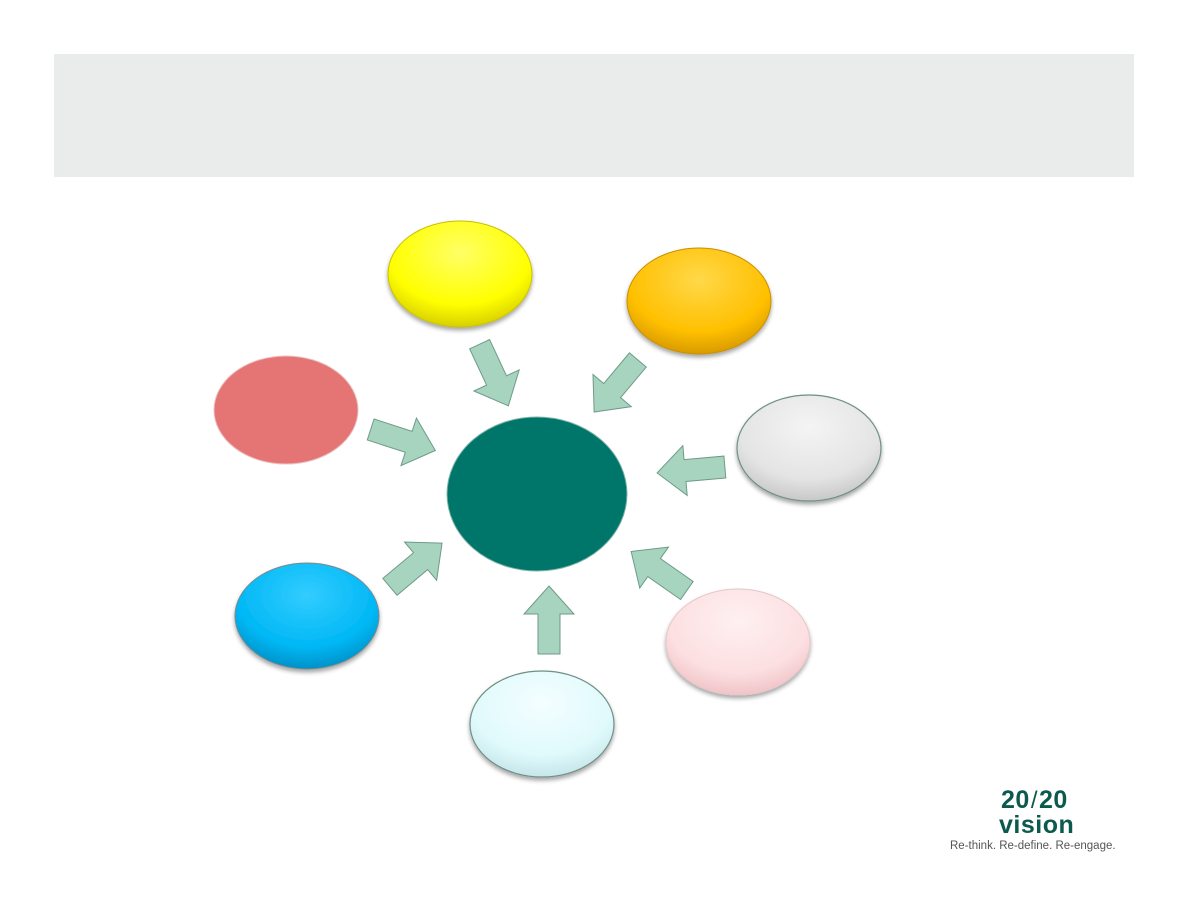 The height and width of the screenshot is (918, 1188). I want to click on satellite-left-red, so click(286, 410).